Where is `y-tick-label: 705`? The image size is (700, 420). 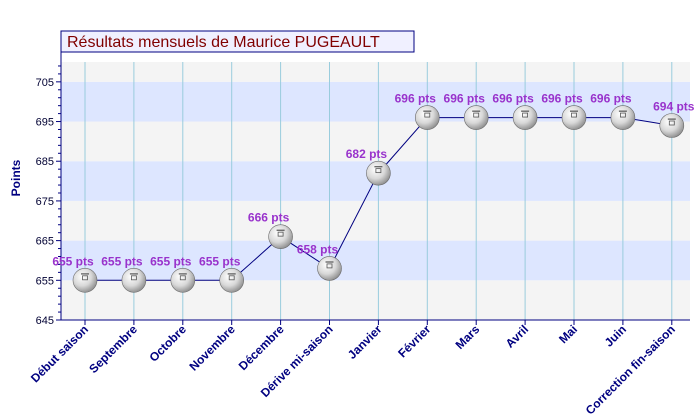
y-tick-label: 705 is located at coordinates (45, 83).